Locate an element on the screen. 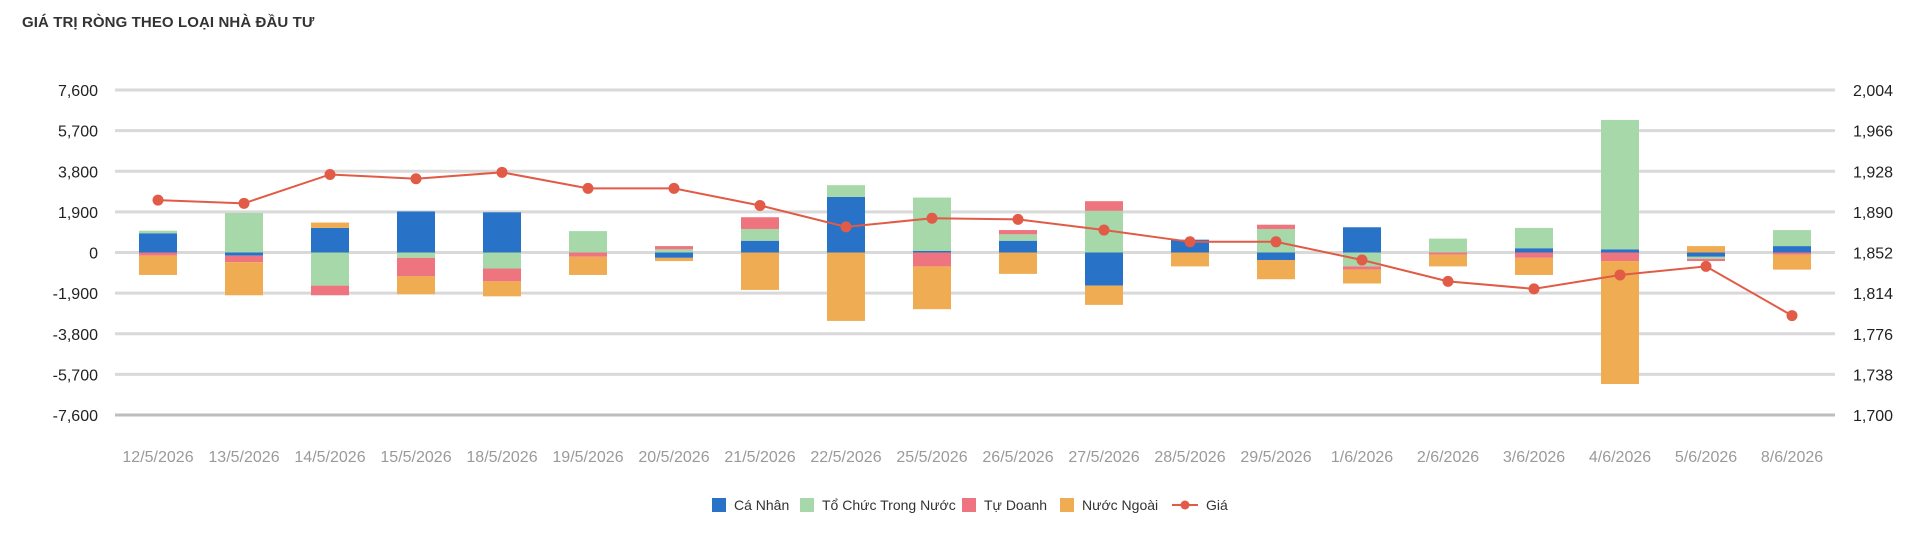  left-tick-label: -3,800 is located at coordinates (75, 335).